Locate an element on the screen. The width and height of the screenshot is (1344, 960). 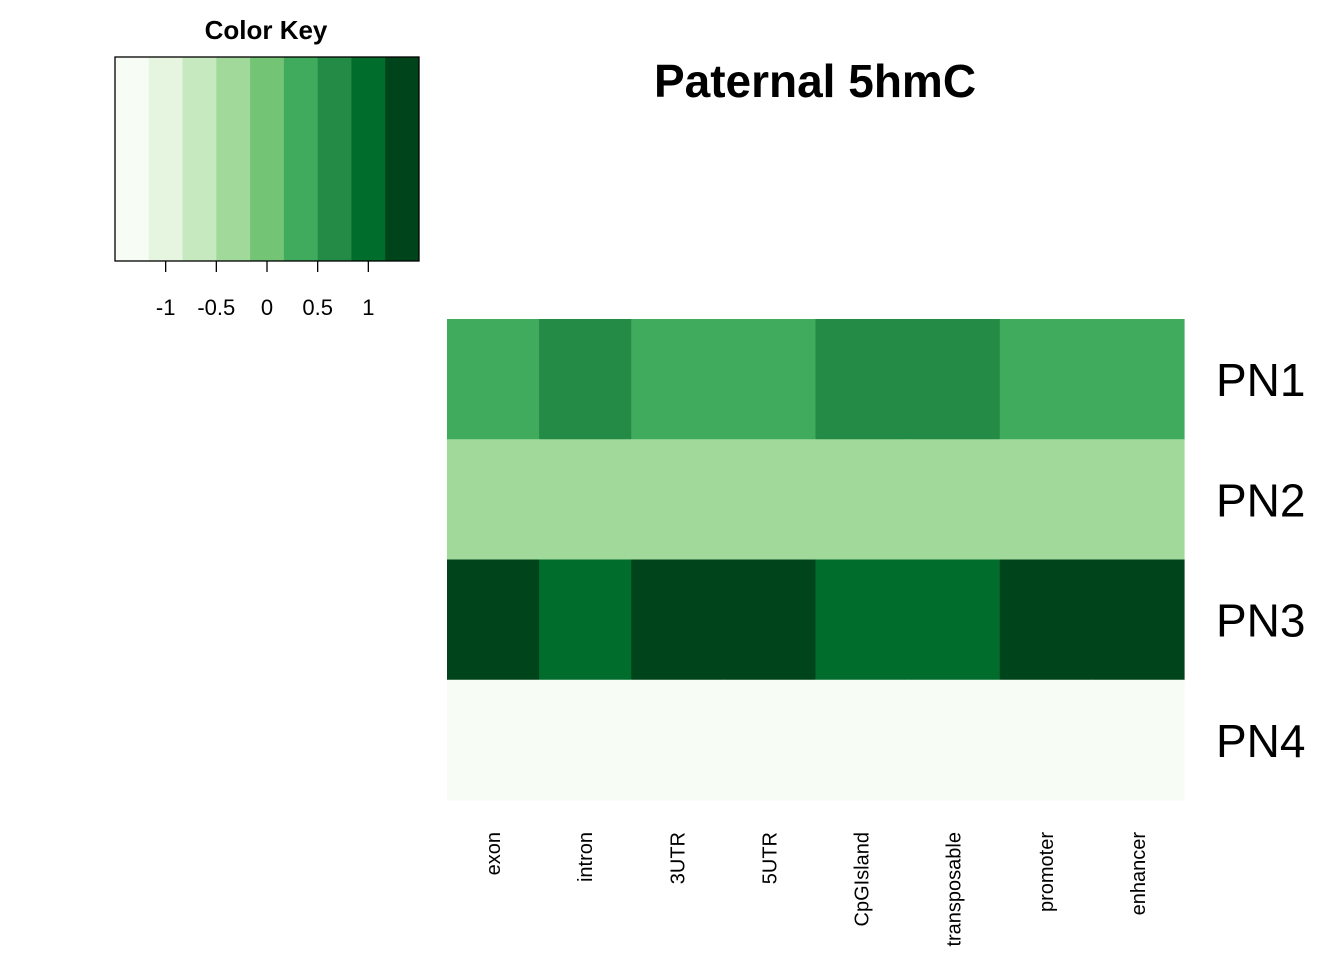
column-label: CpGIsland is located at coordinates (863, 879).